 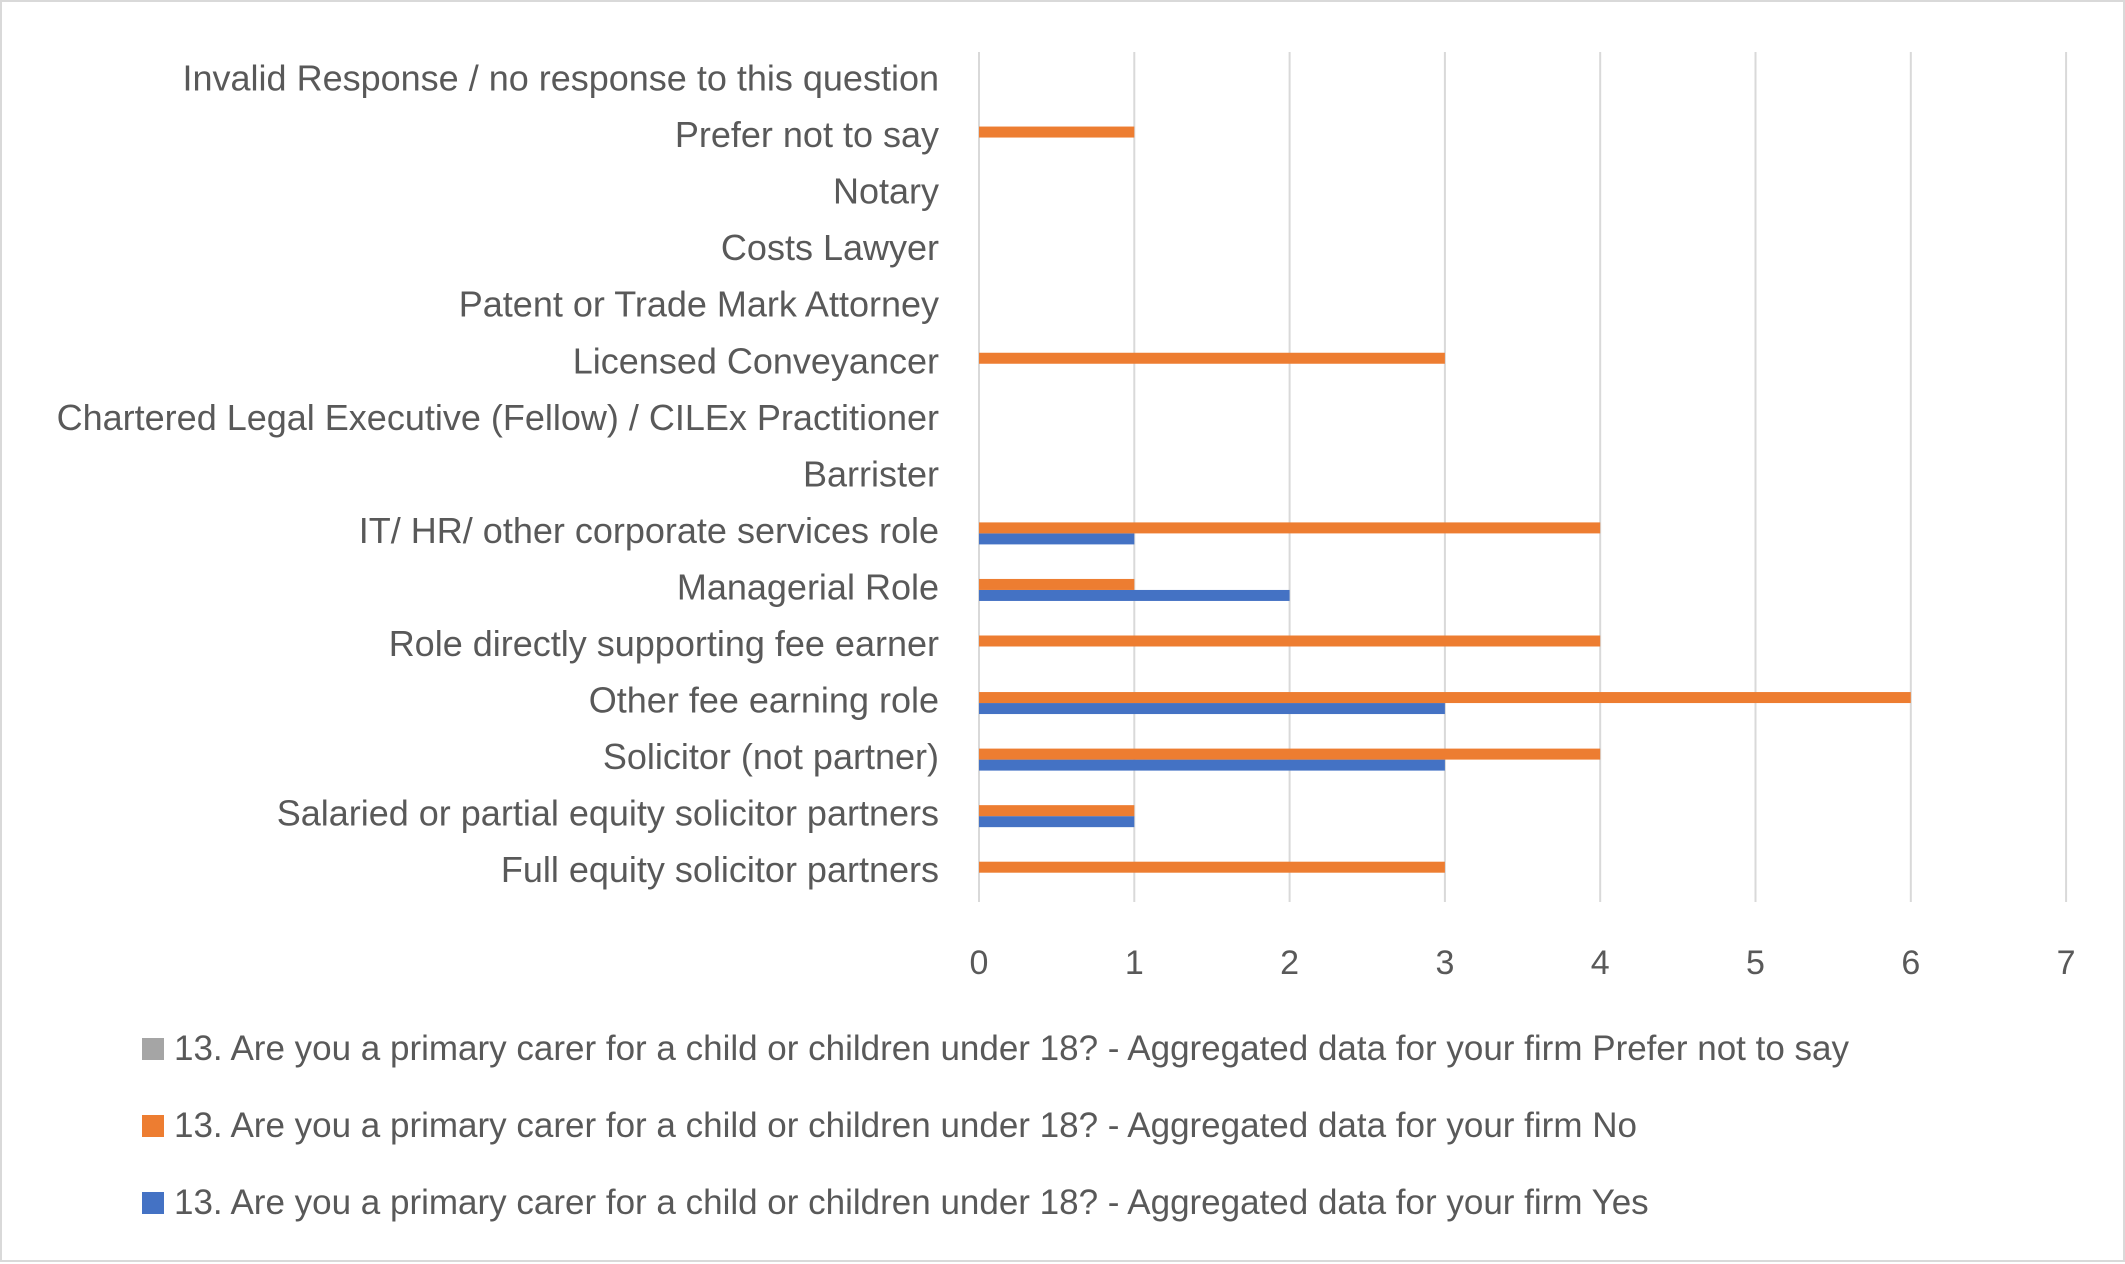 What do you see at coordinates (1755, 963) in the screenshot?
I see `x-tick-label: 5` at bounding box center [1755, 963].